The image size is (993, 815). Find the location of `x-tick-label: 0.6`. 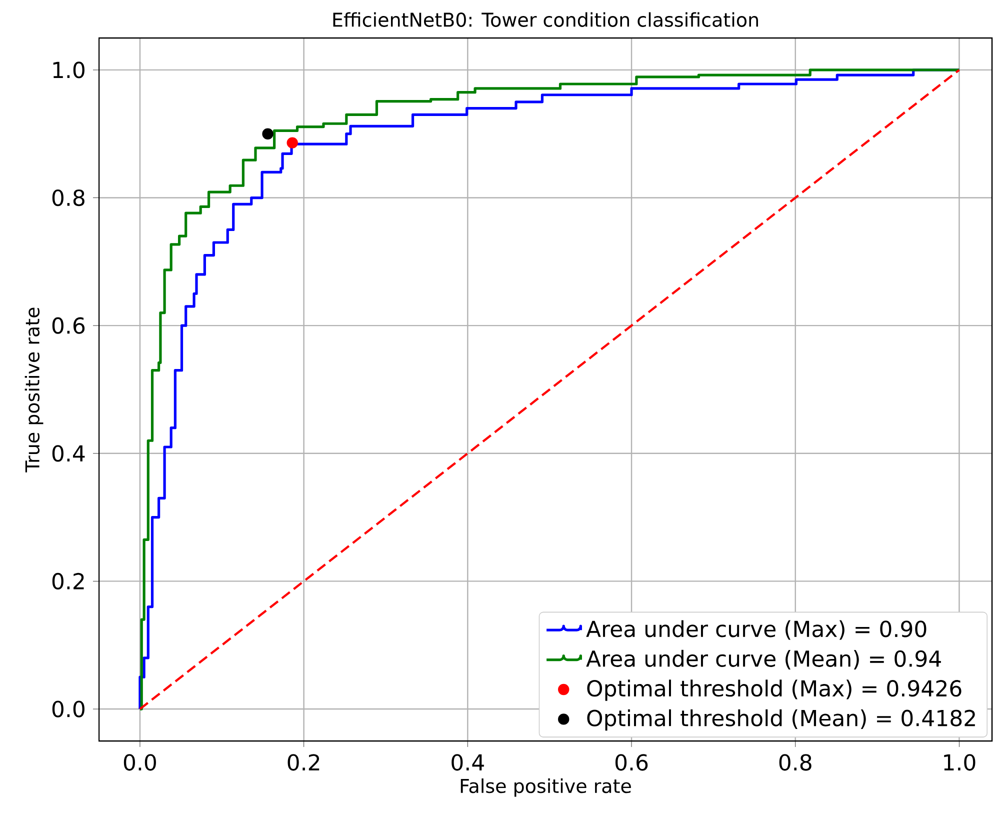

x-tick-label: 0.6 is located at coordinates (631, 762).